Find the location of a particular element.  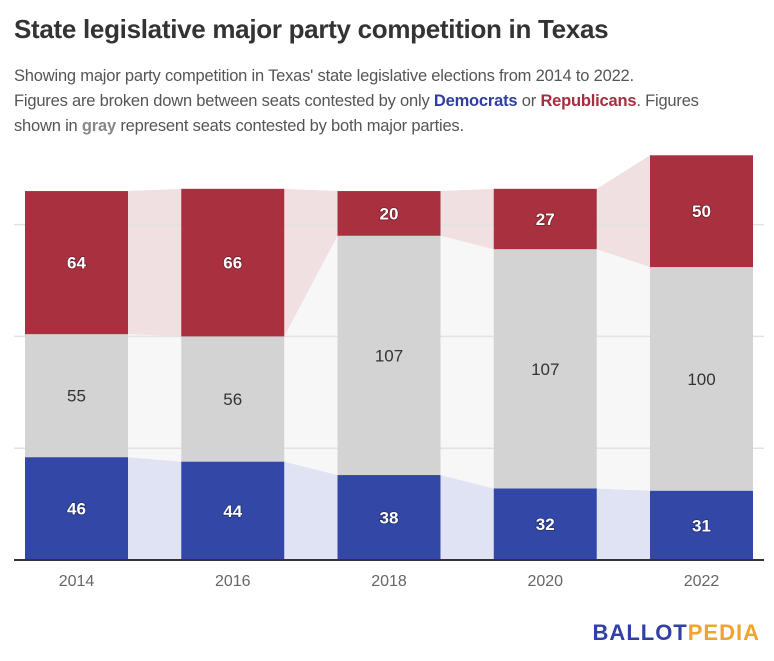

data-label-republicans: 50 is located at coordinates (701, 211).